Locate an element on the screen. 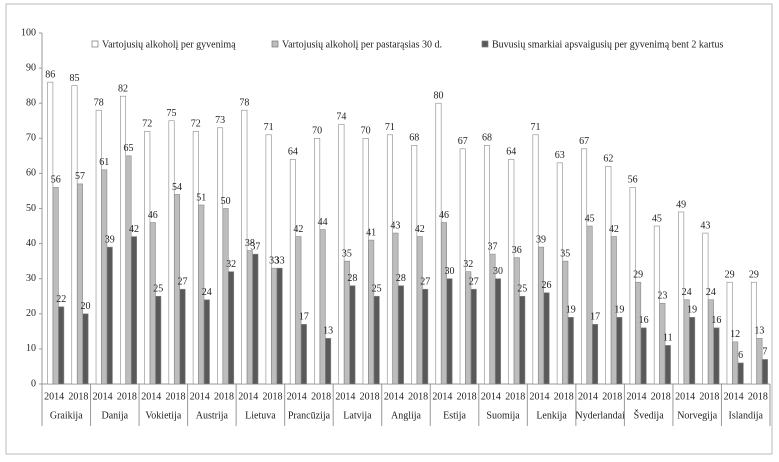  data-label: 20 is located at coordinates (85, 306).